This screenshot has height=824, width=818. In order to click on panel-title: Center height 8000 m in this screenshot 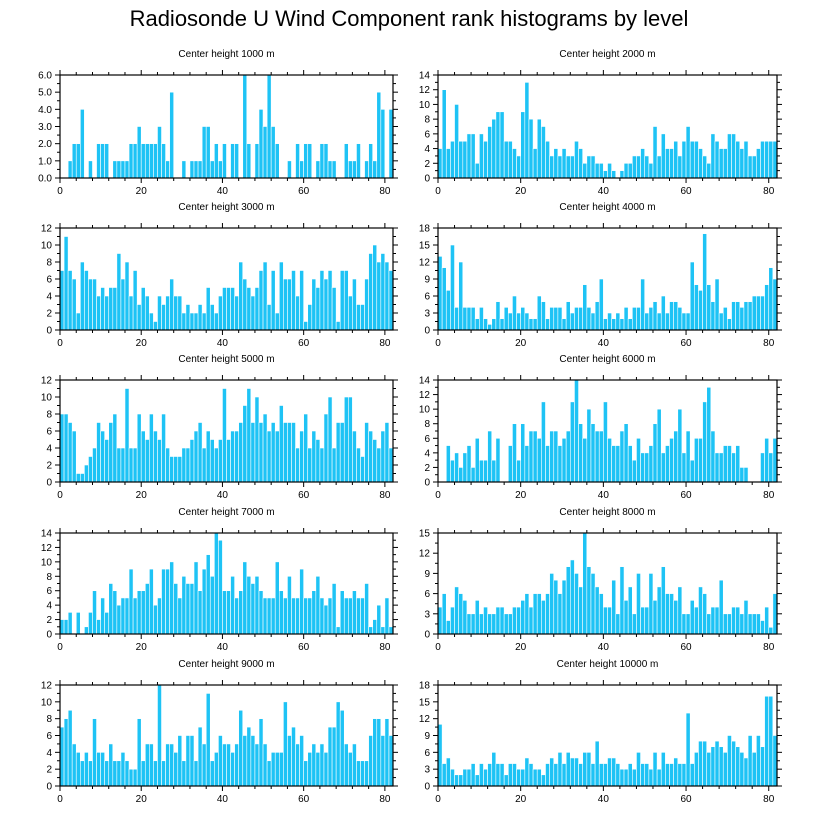, I will do `click(607, 512)`.